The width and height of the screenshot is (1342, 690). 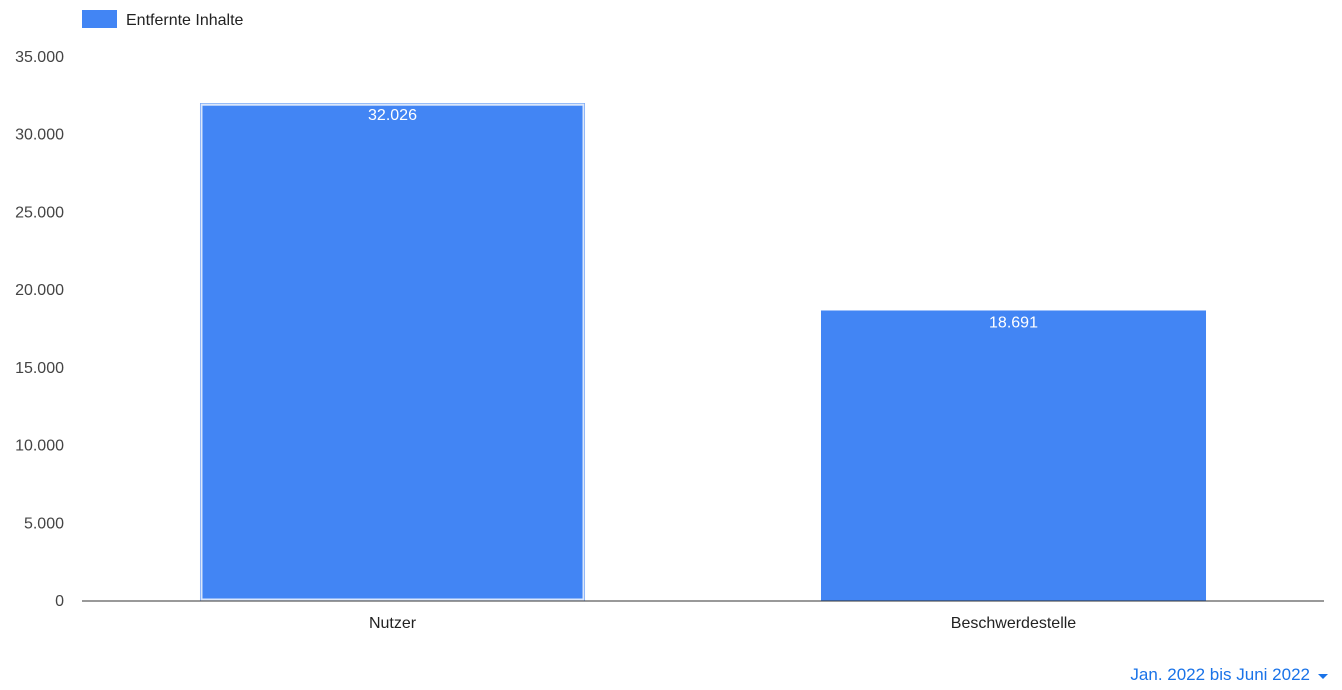 I want to click on y-tick-label: 0, so click(x=59, y=601).